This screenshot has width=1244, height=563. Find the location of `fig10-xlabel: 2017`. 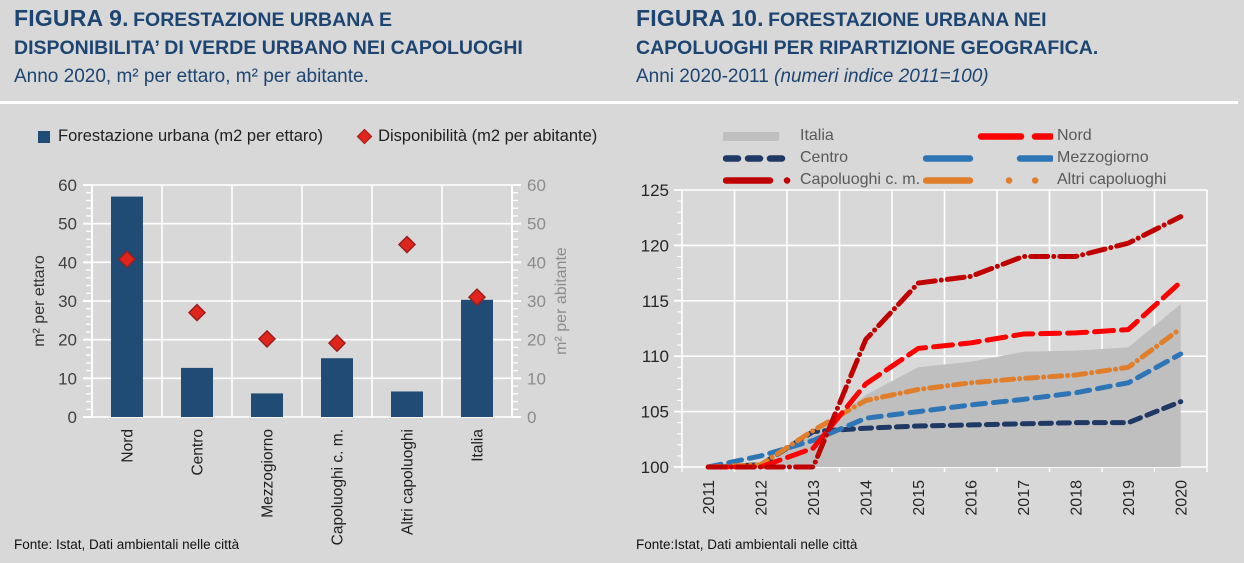

fig10-xlabel: 2017 is located at coordinates (1024, 498).